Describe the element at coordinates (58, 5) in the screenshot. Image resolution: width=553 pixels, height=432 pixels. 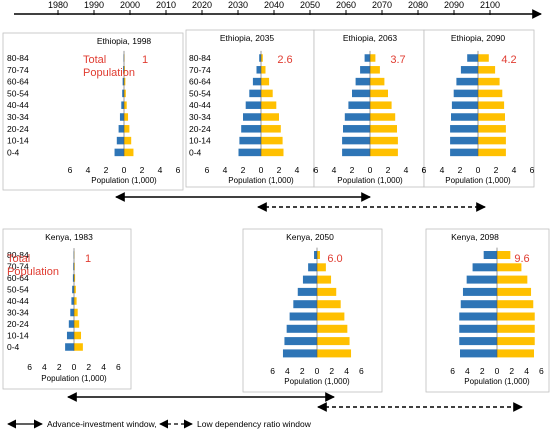
I see `timeline-year-label: 1980` at that location.